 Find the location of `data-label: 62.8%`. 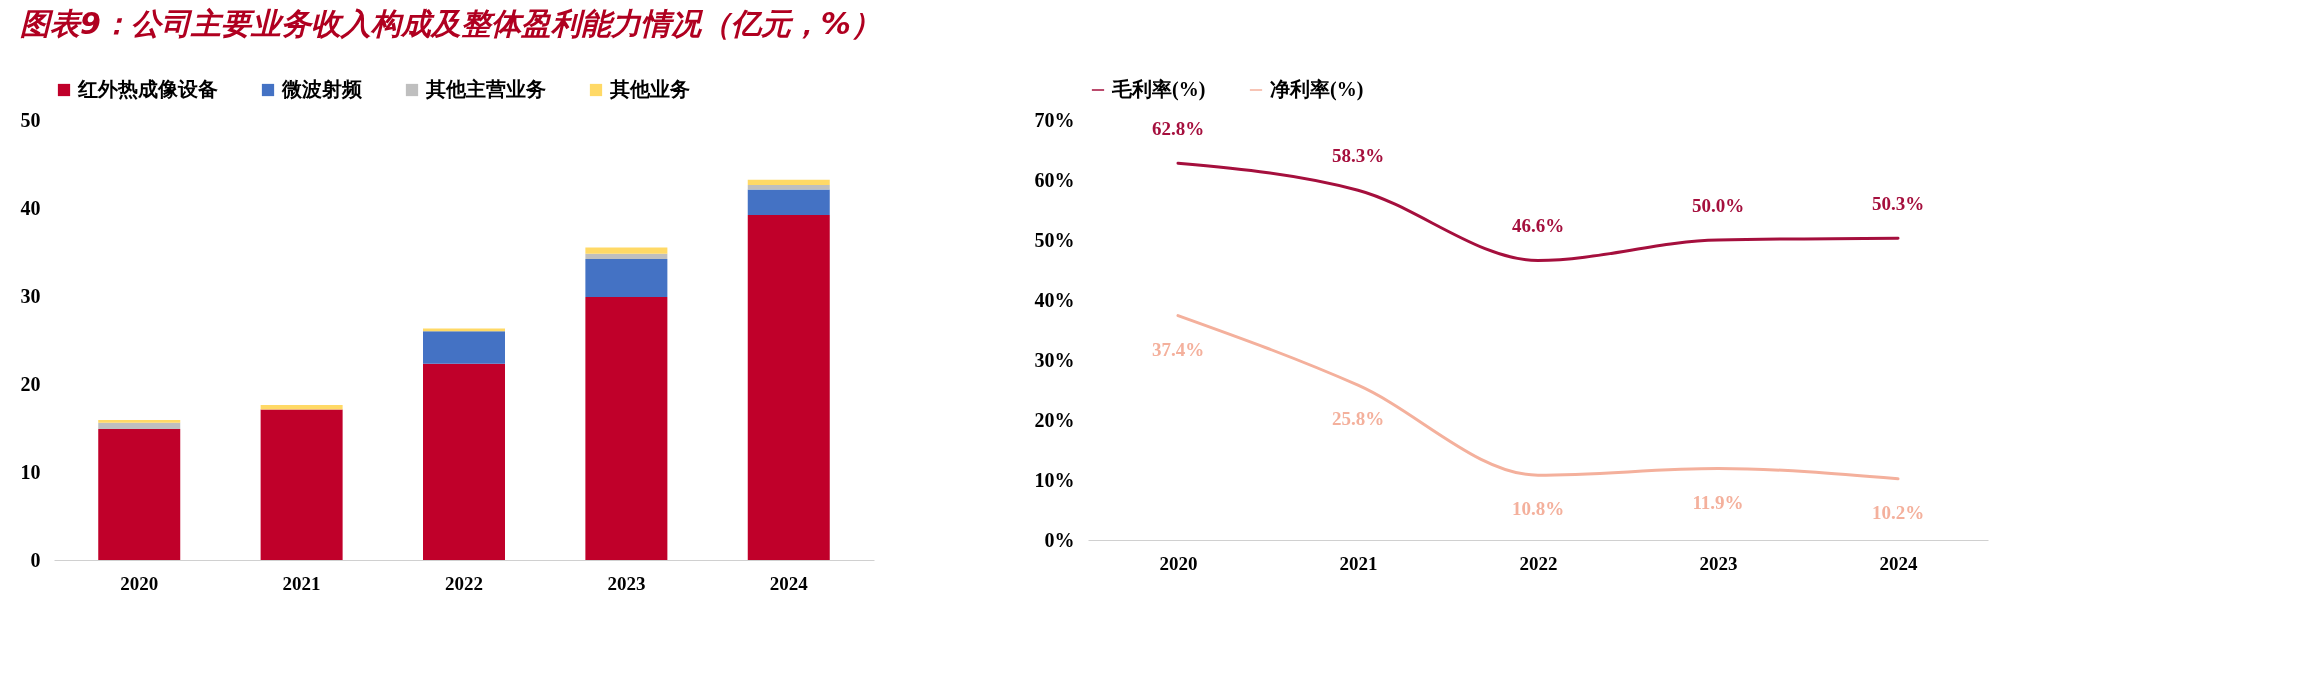

data-label: 62.8% is located at coordinates (1178, 129).